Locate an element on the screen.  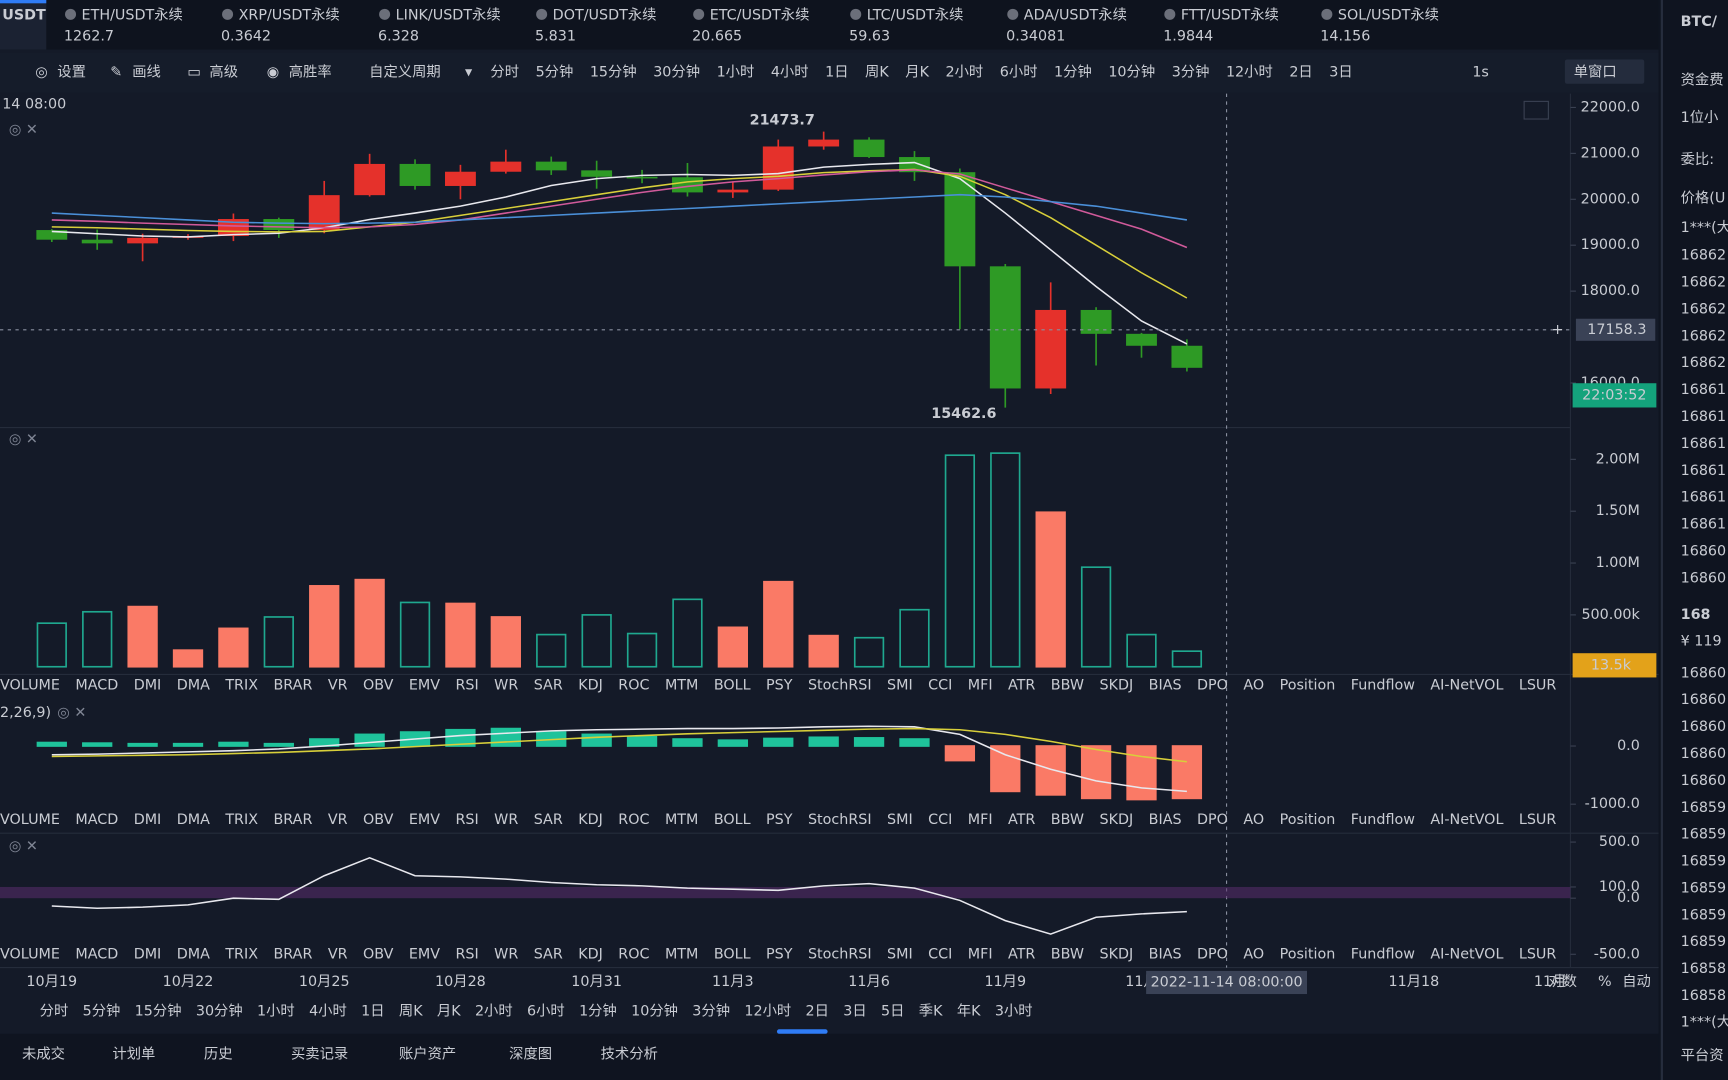
axis-option: 对数 is located at coordinates (1562, 981).